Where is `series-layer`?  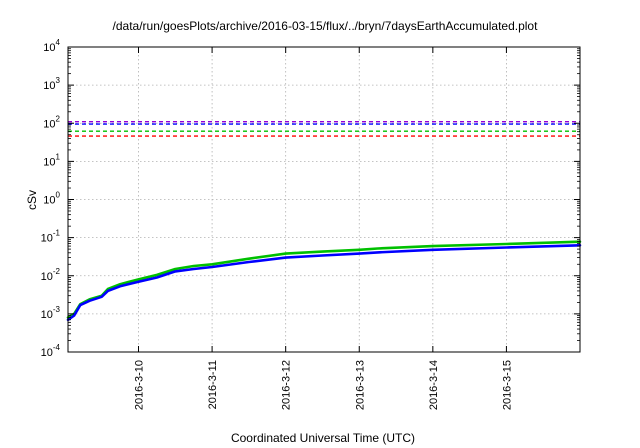
series-layer is located at coordinates (324, 281).